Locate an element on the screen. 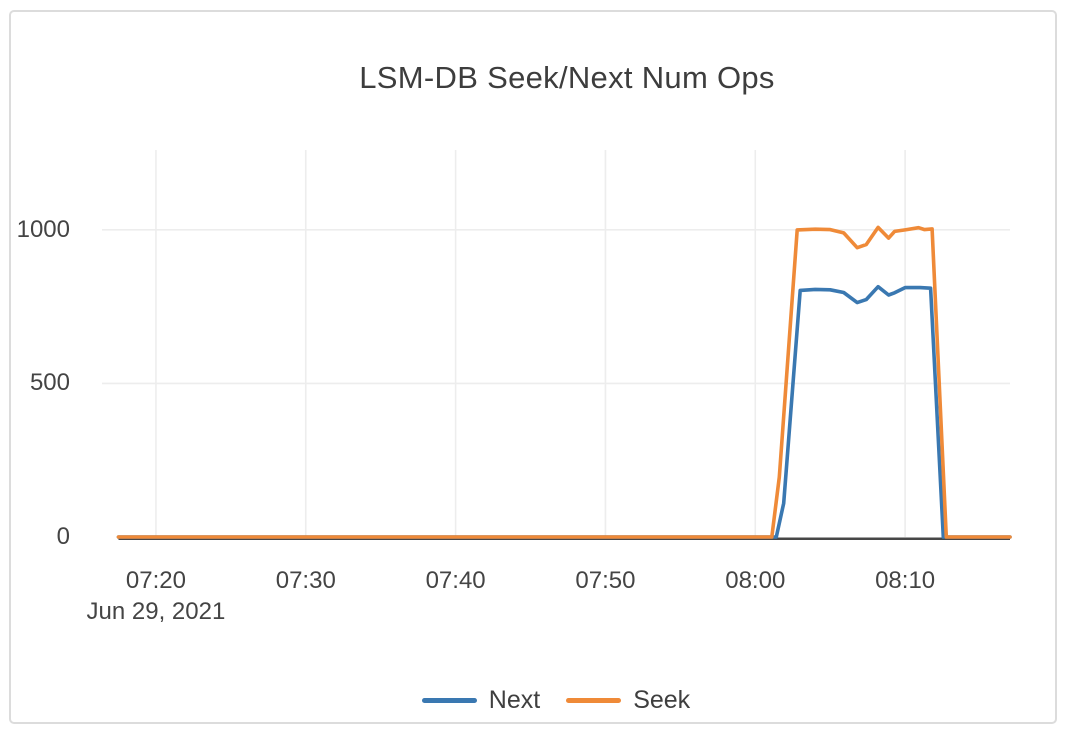 Image resolution: width=1068 pixels, height=742 pixels. y-tick-label: 0 is located at coordinates (63, 536).